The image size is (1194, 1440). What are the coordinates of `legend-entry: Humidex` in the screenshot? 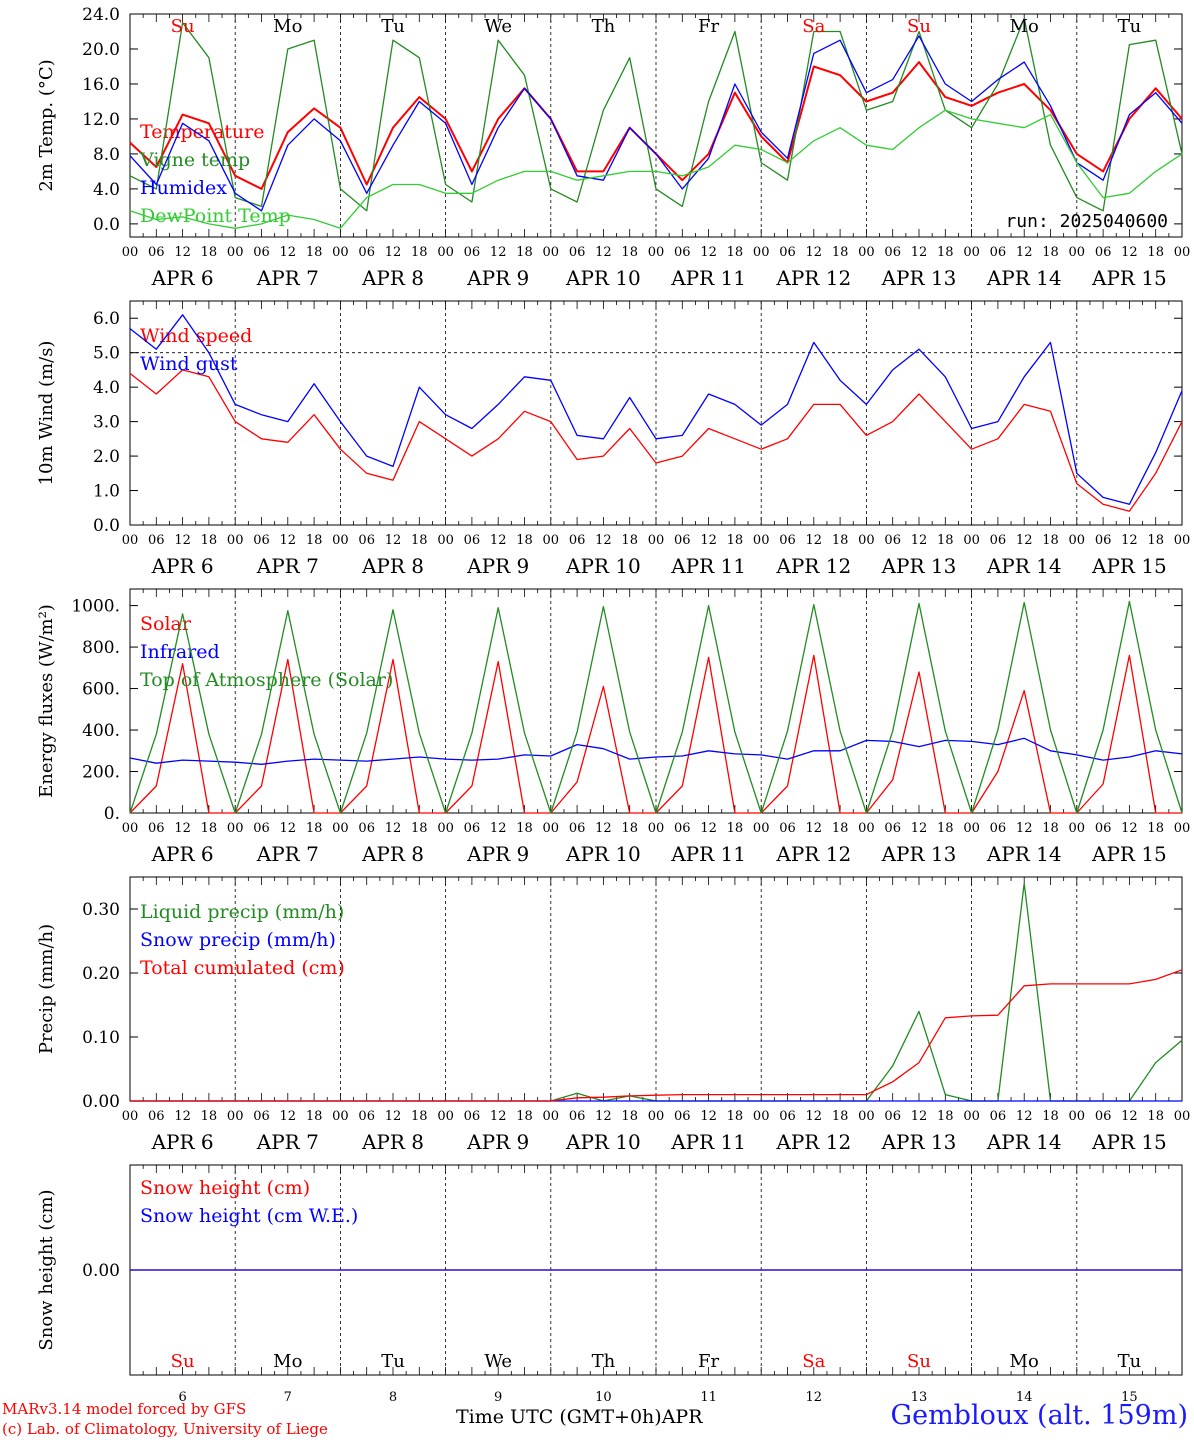 It's located at (183, 188).